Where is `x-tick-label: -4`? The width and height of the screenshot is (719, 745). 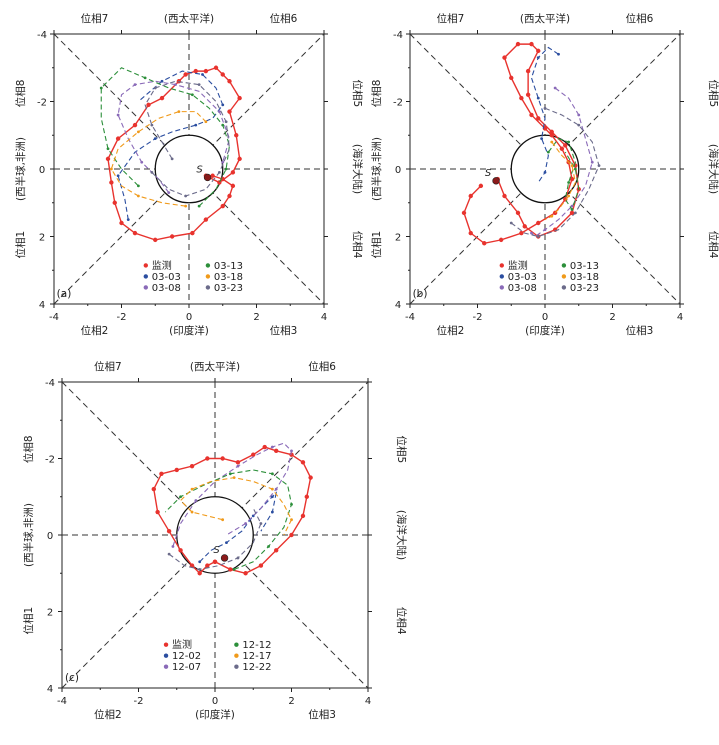 x-tick-label: -4 is located at coordinates (410, 317).